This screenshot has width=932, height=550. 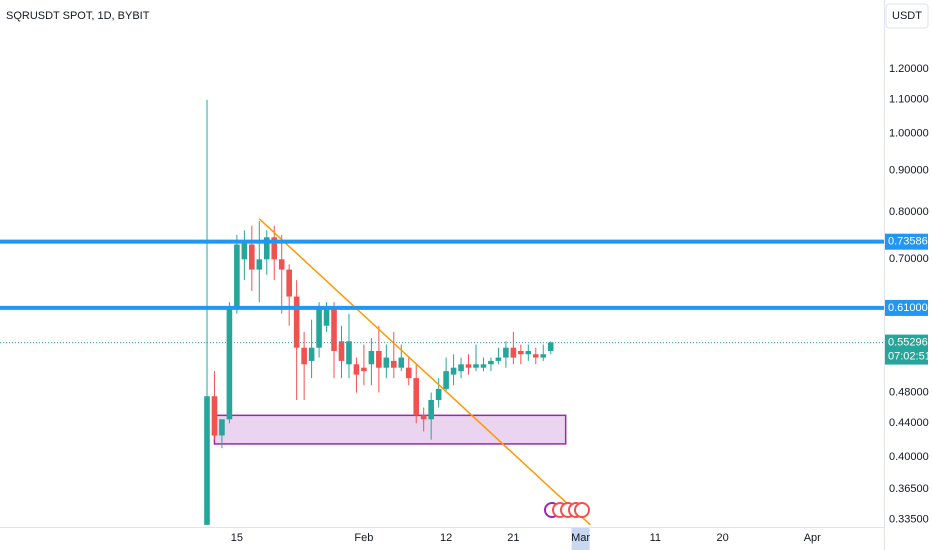 I want to click on price-label: 0.73586, so click(x=908, y=242).